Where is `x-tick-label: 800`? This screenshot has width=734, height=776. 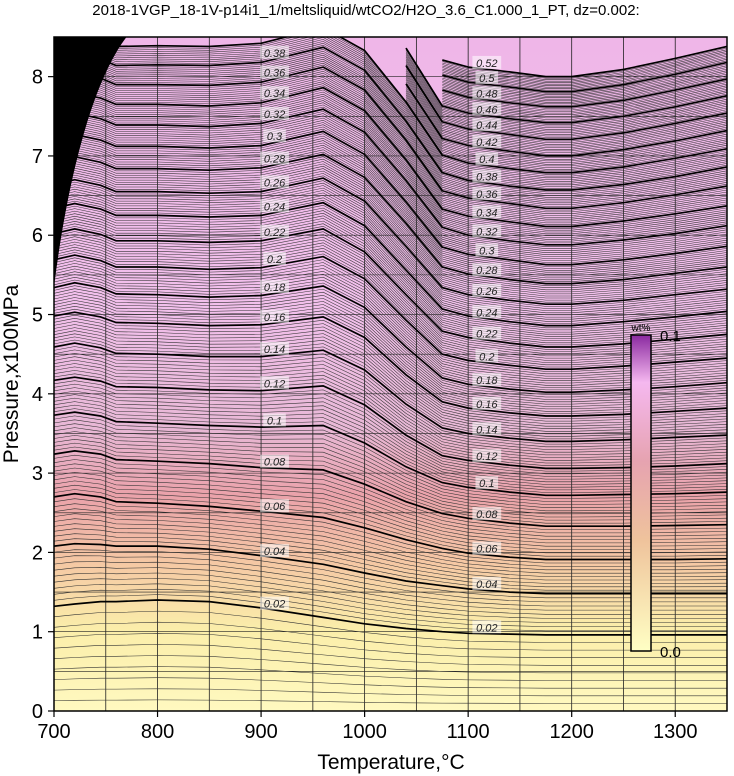
x-tick-label: 800 is located at coordinates (157, 732).